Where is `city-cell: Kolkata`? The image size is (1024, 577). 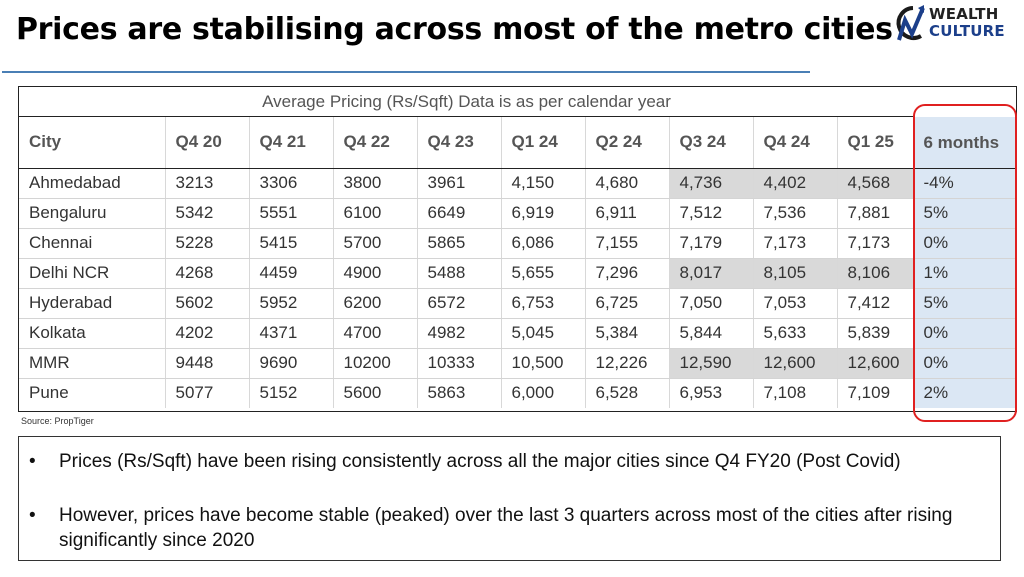 city-cell: Kolkata is located at coordinates (92, 333).